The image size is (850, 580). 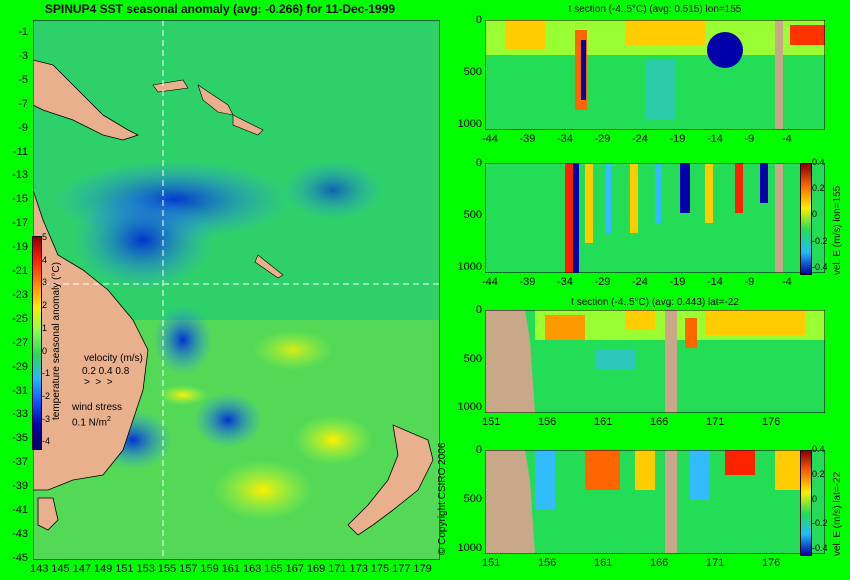 I want to click on map-x-tick: 143, so click(x=39, y=569).